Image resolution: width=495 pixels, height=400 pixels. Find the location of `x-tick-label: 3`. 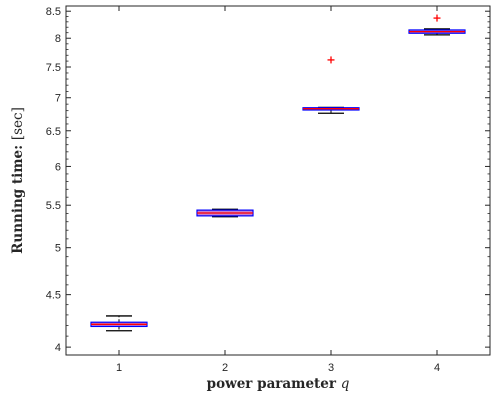

x-tick-label: 3 is located at coordinates (331, 368).